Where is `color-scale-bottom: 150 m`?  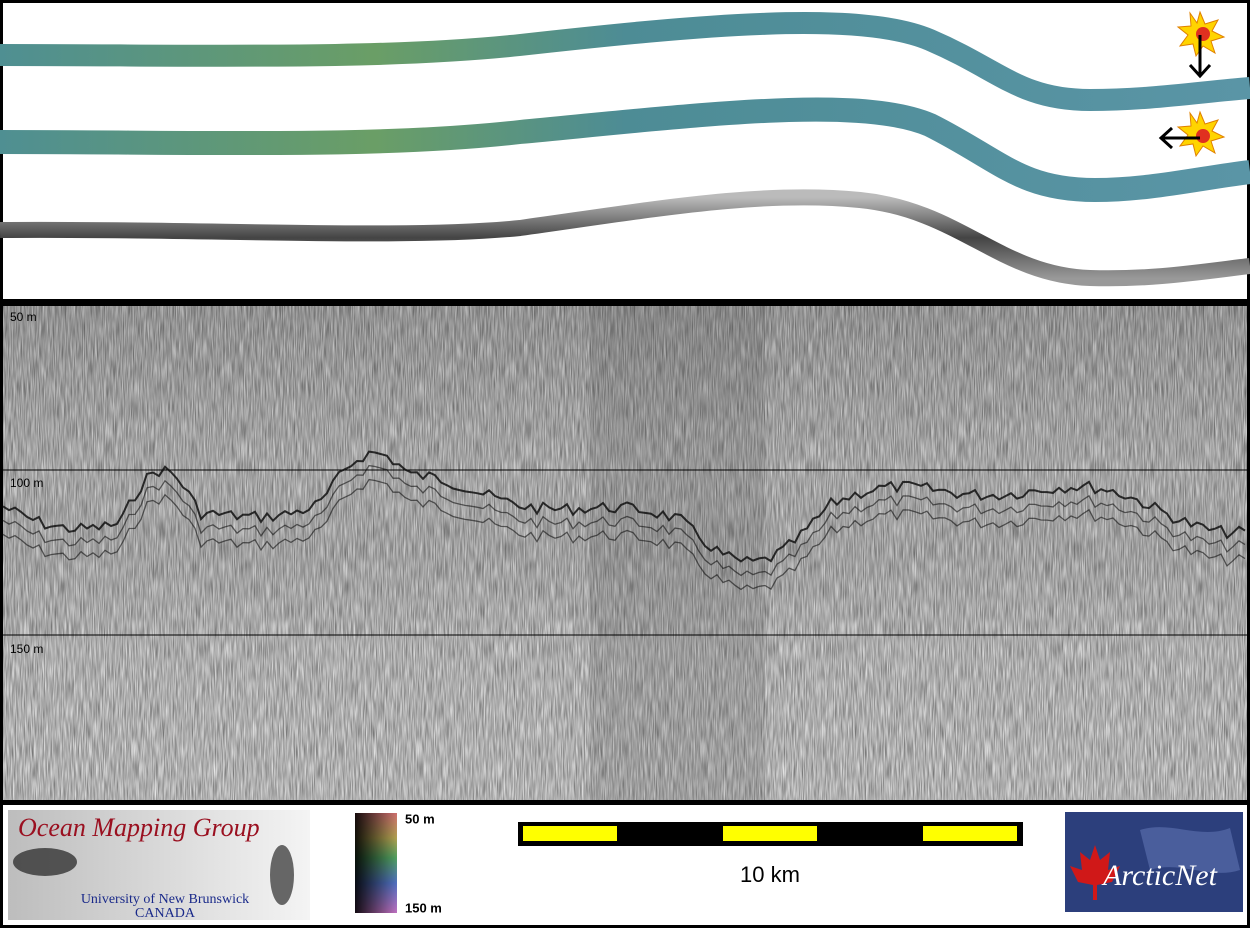 color-scale-bottom: 150 m is located at coordinates (423, 907).